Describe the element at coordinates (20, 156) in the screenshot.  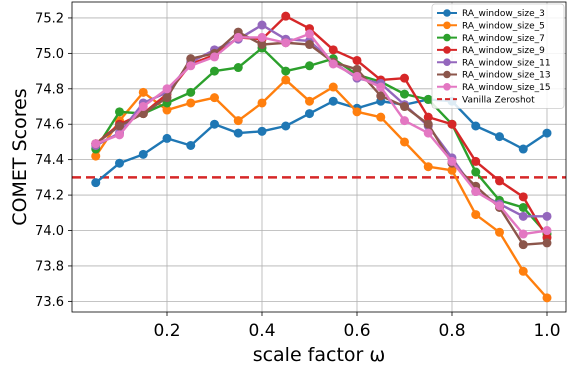
I see `y-axis-label: COMET Scores` at that location.